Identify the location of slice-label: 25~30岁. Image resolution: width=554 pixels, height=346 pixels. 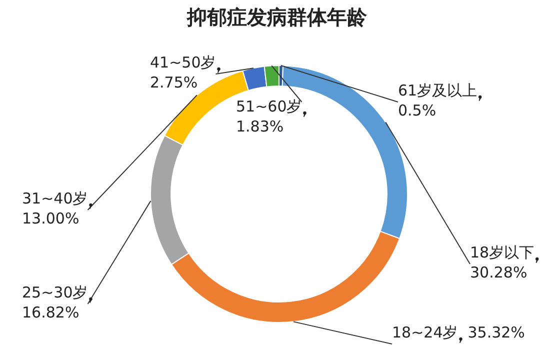
(55, 292).